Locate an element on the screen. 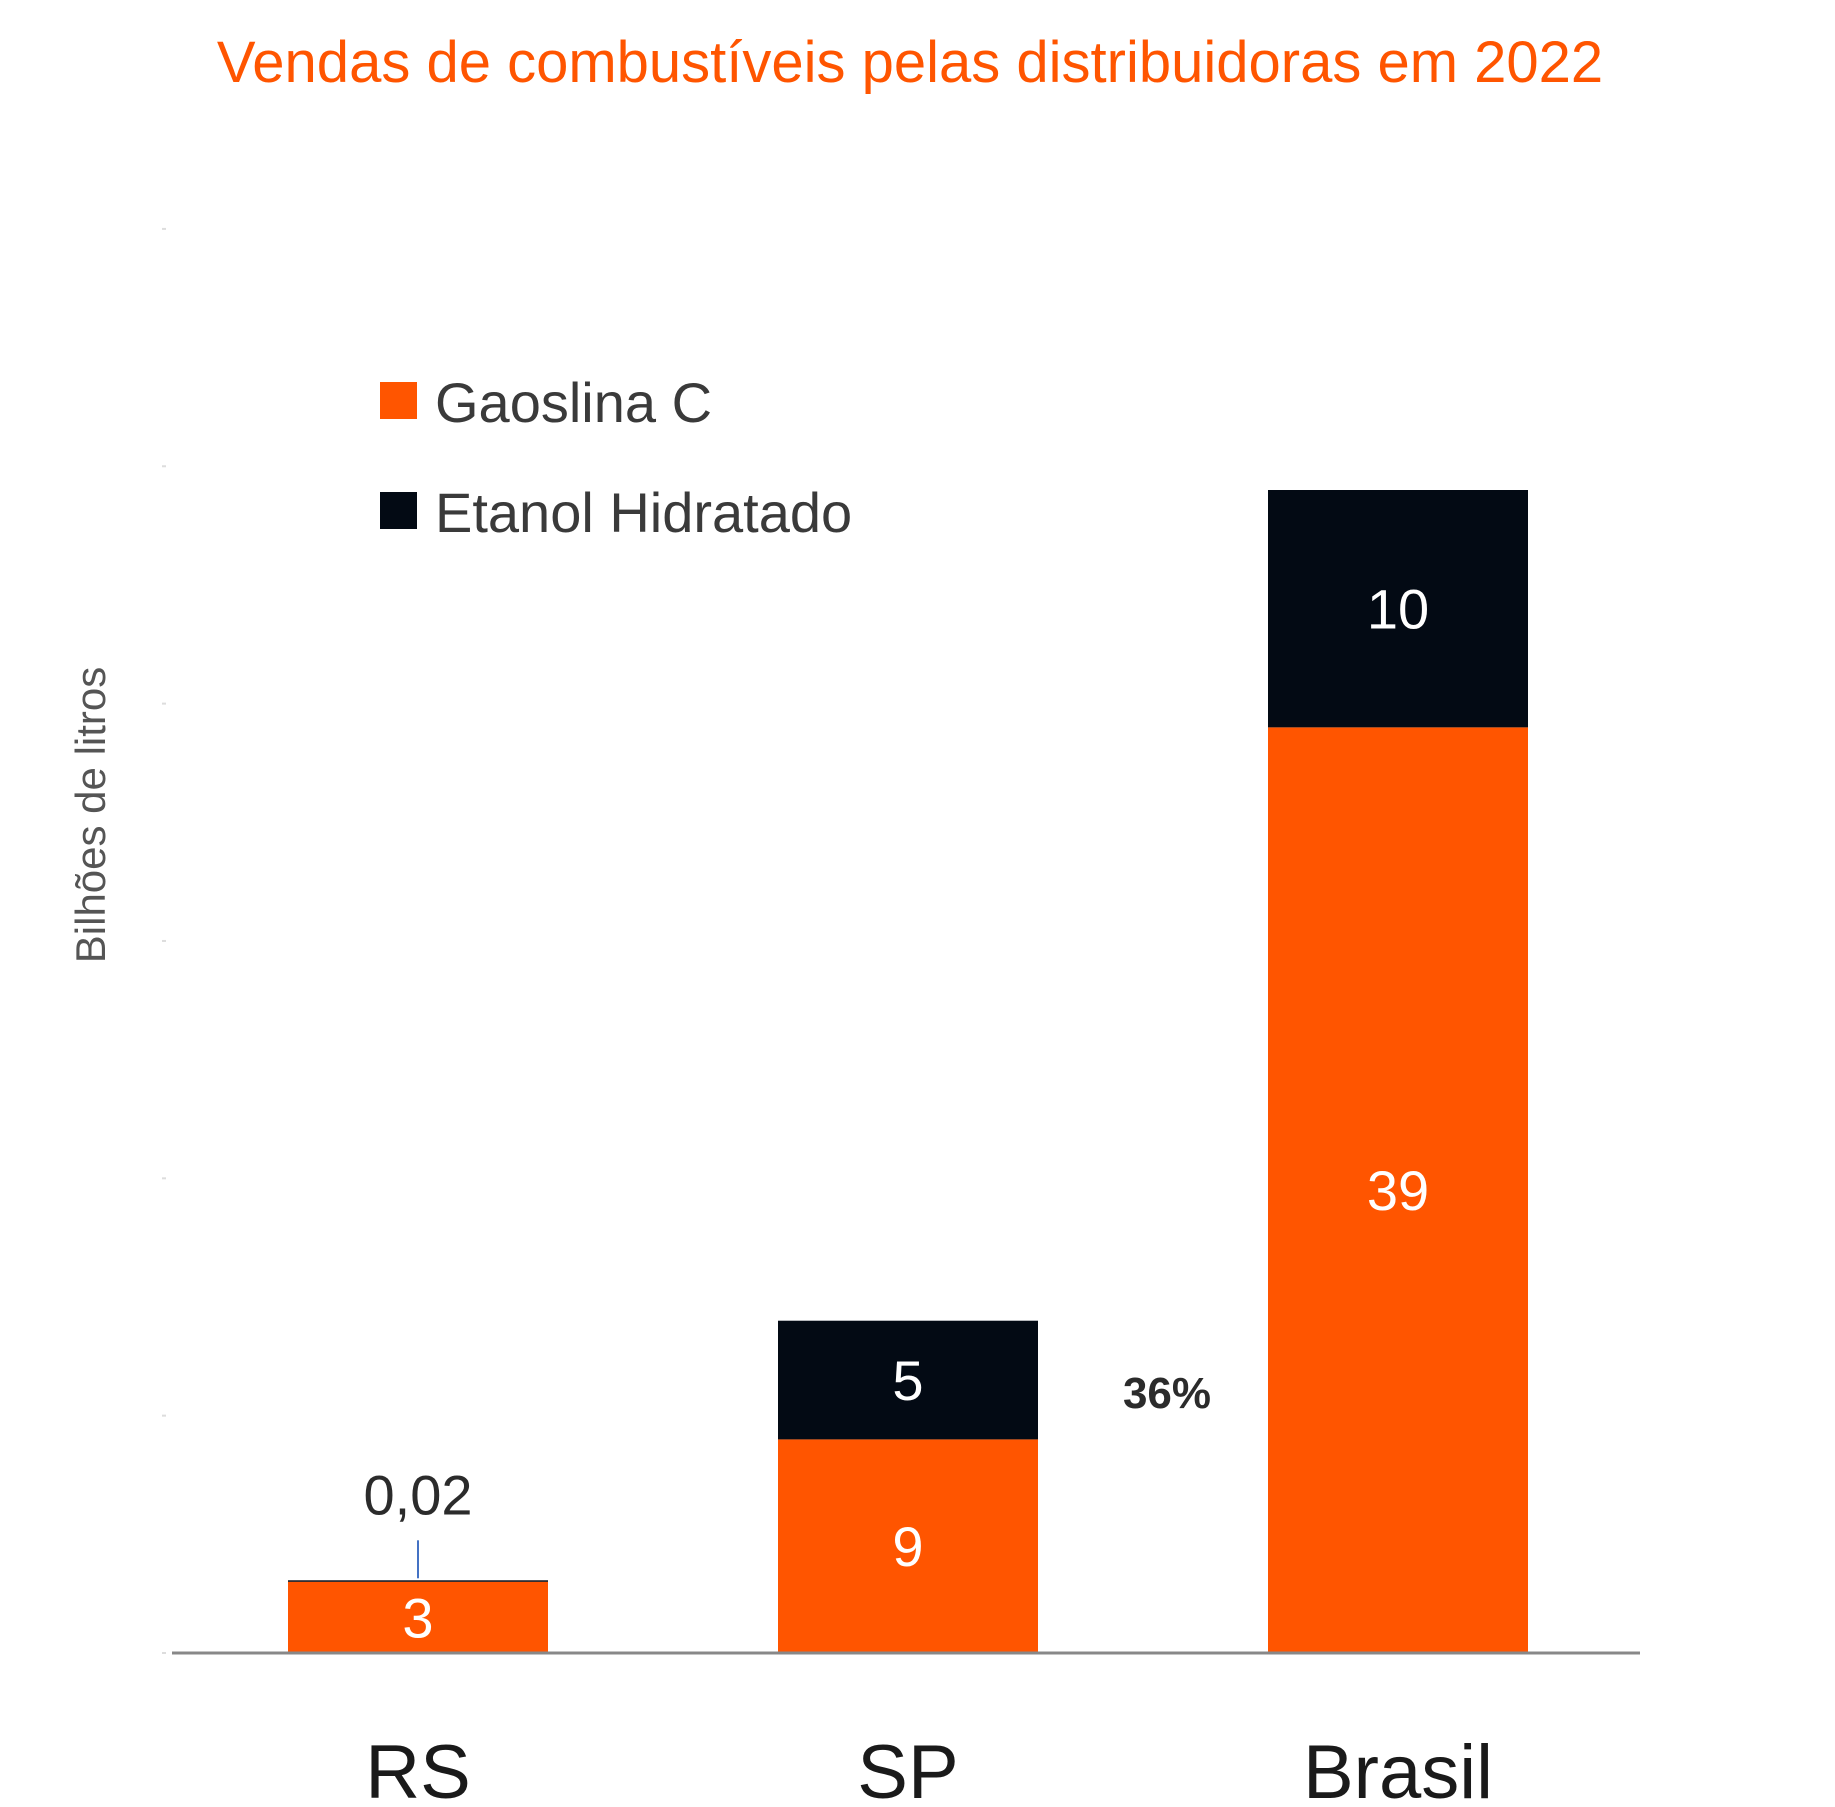 The image size is (1835, 1807). data-label-rs-series-1: 0,02 is located at coordinates (418, 1494).